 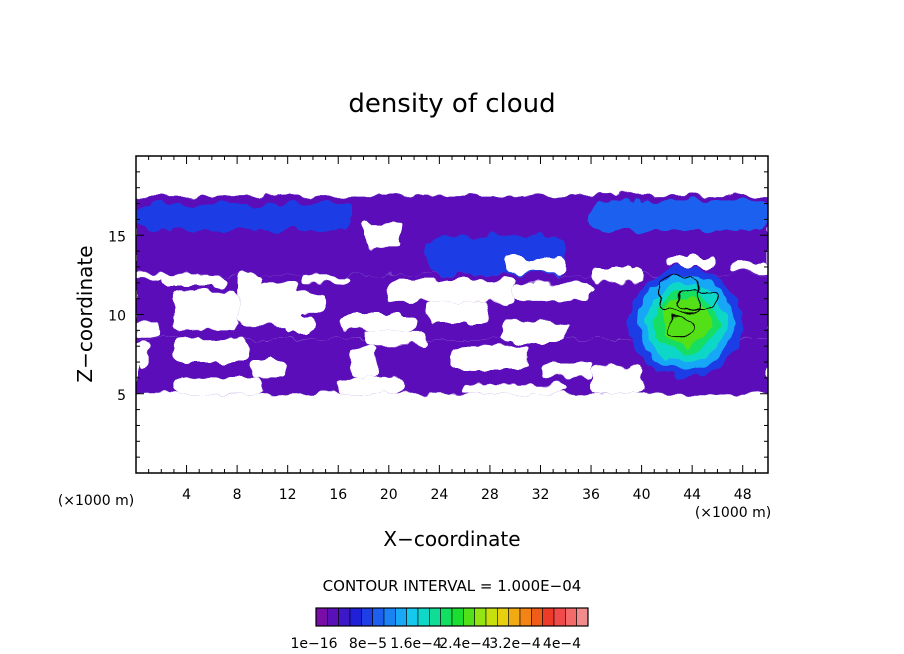 I want to click on x-tick-label: 20, so click(x=389, y=495).